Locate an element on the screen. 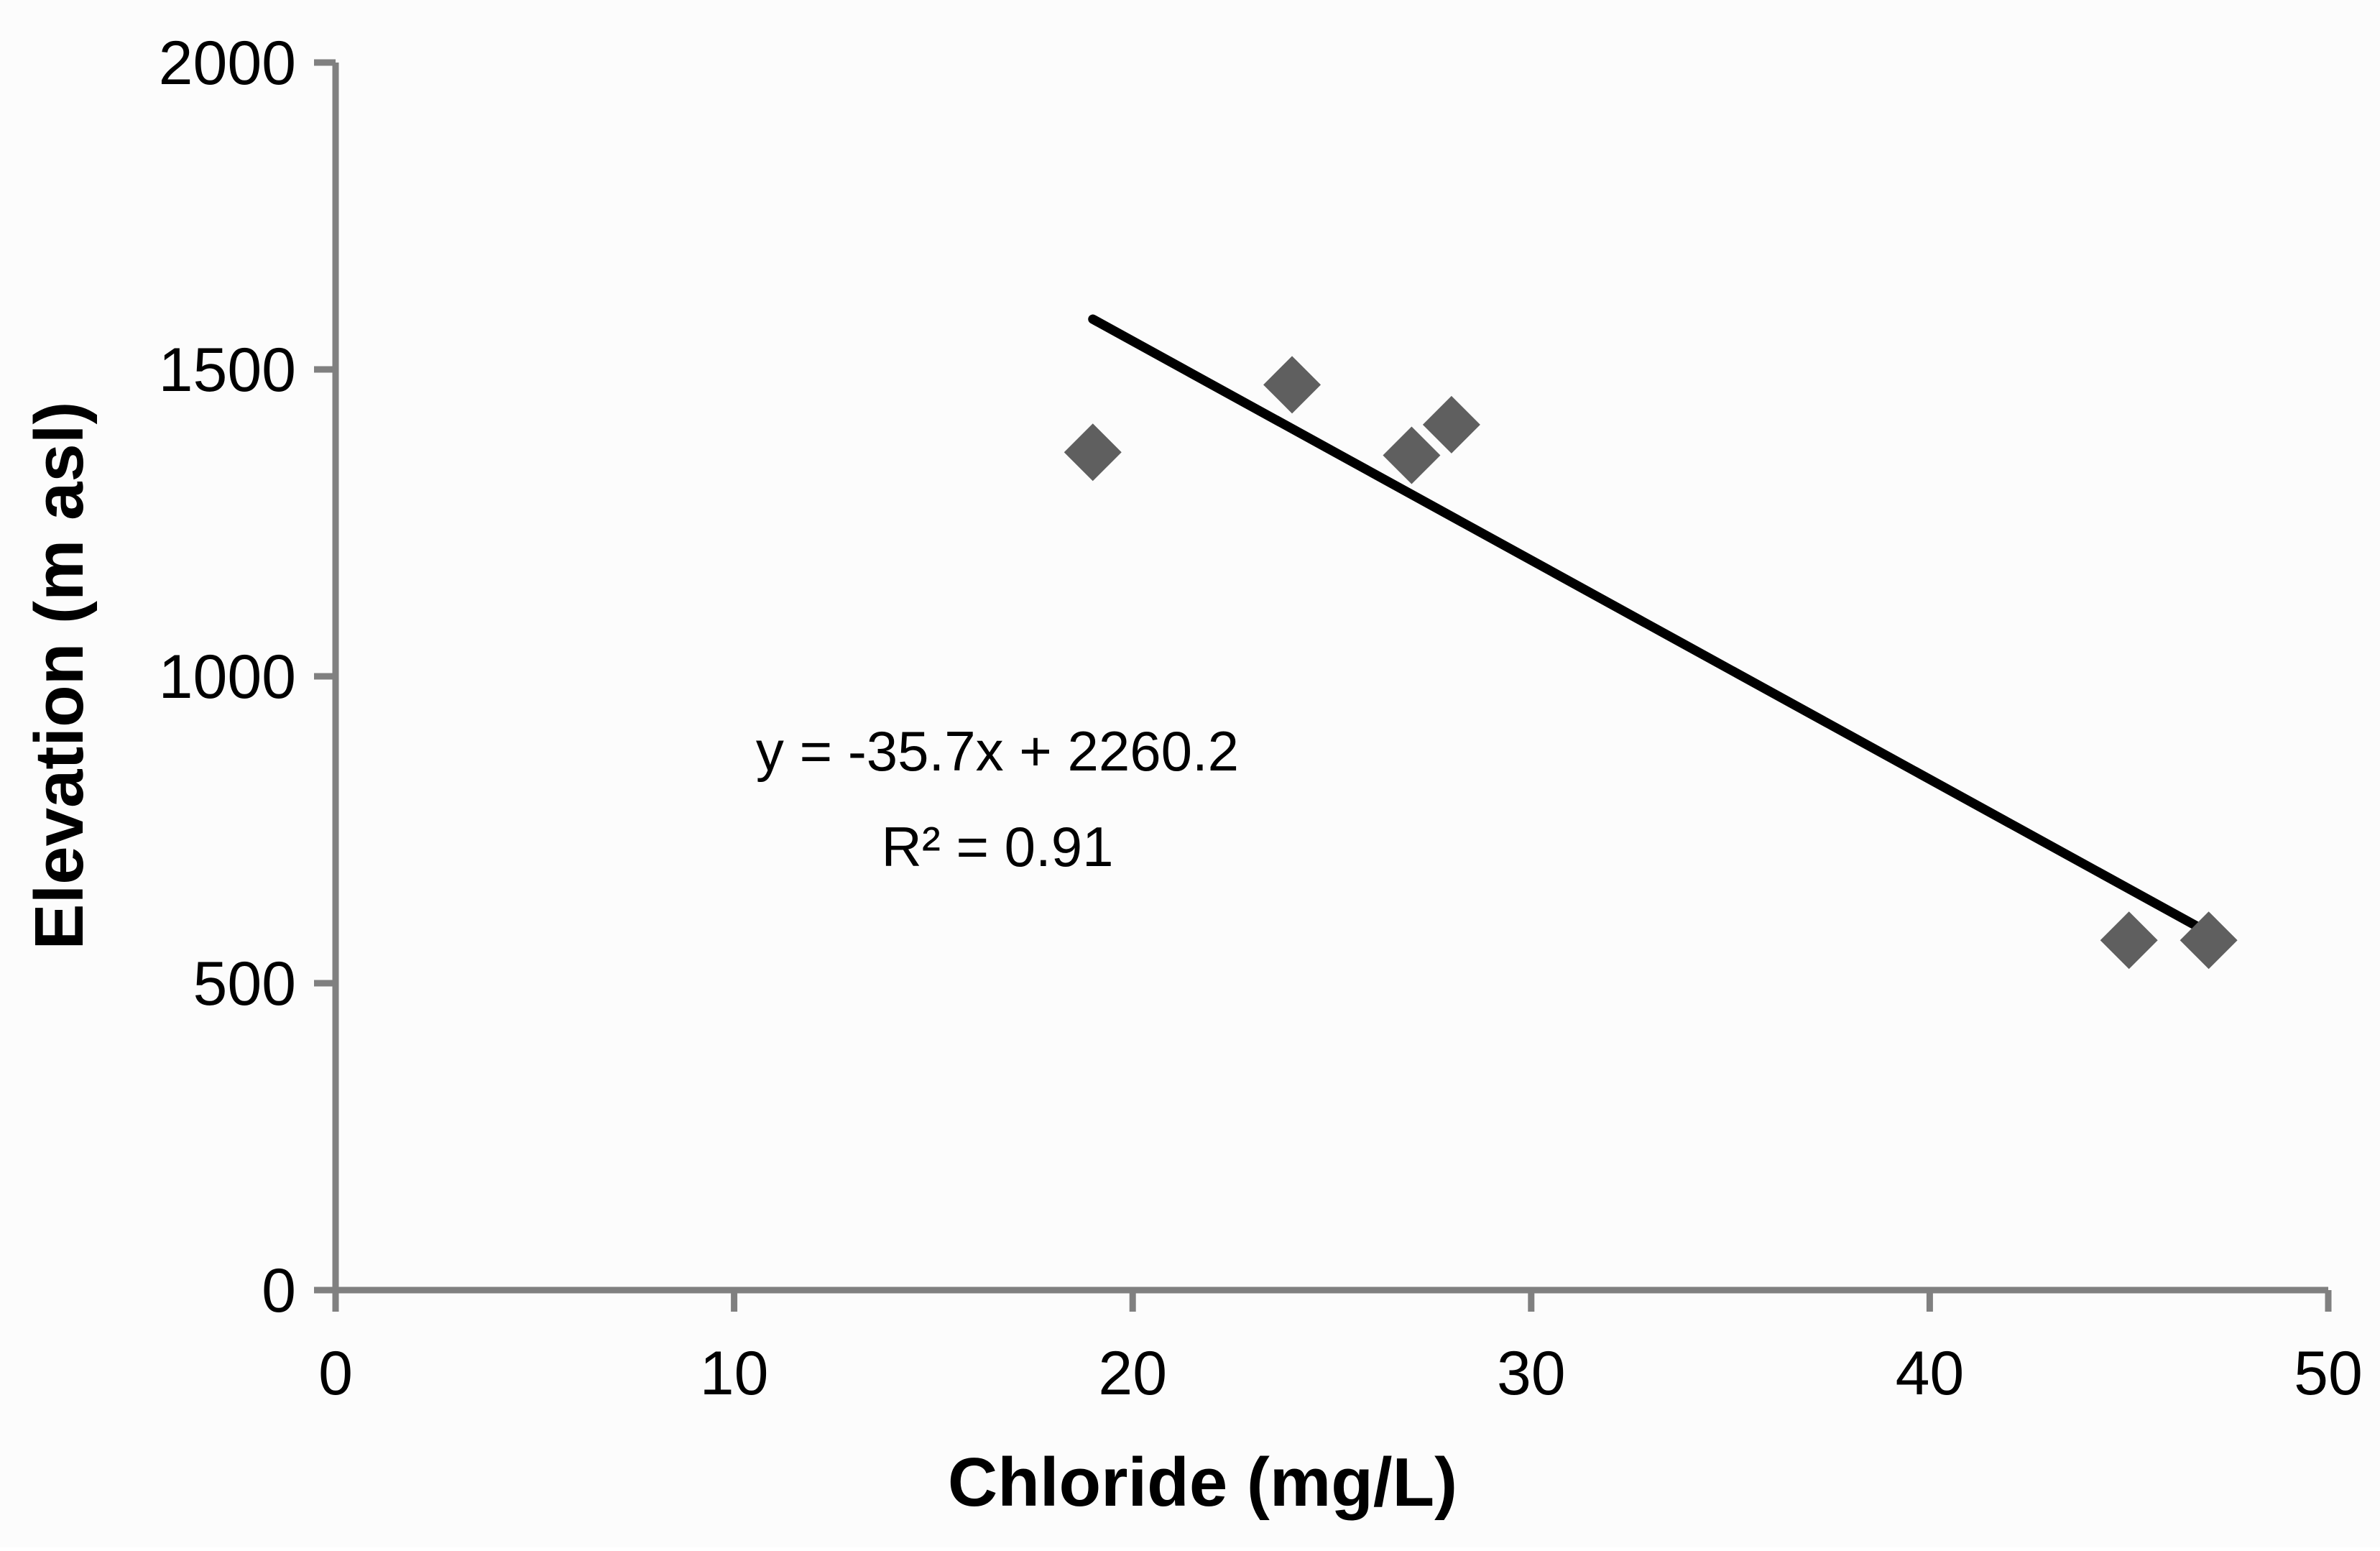 Image resolution: width=2380 pixels, height=1551 pixels. x-tick-label: 30 is located at coordinates (1531, 1374).